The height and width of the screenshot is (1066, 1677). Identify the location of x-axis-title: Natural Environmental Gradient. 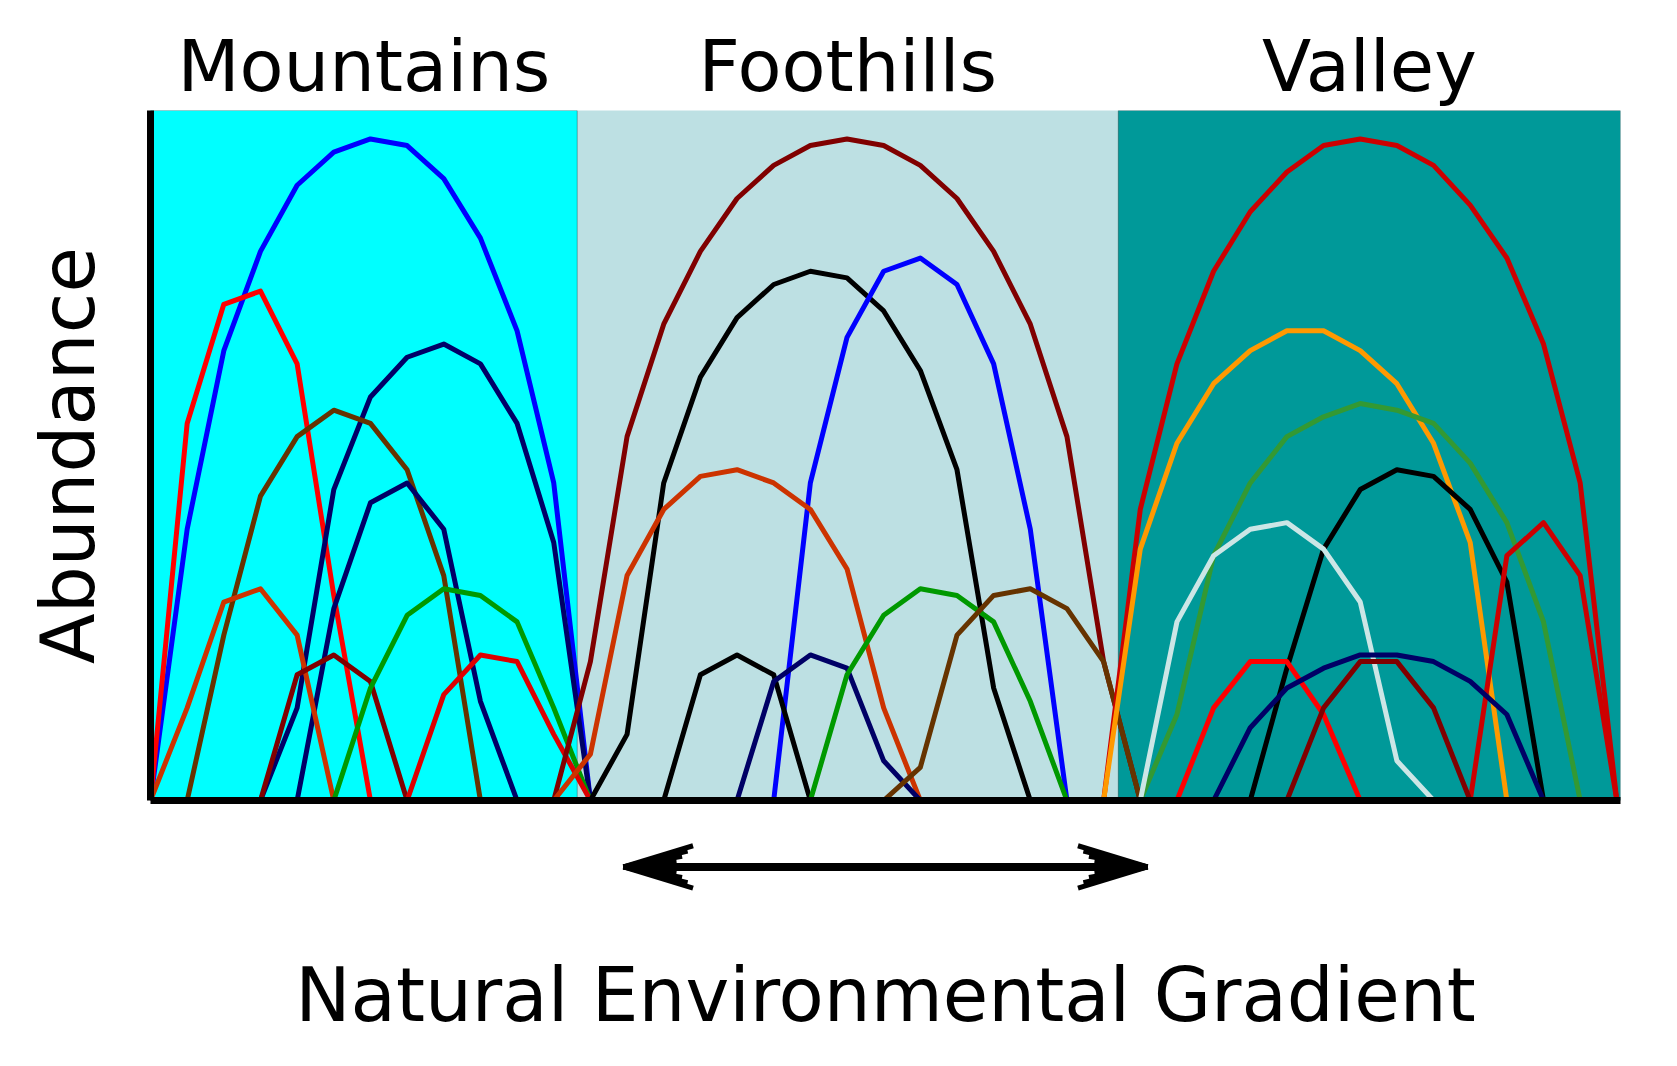
(885, 994).